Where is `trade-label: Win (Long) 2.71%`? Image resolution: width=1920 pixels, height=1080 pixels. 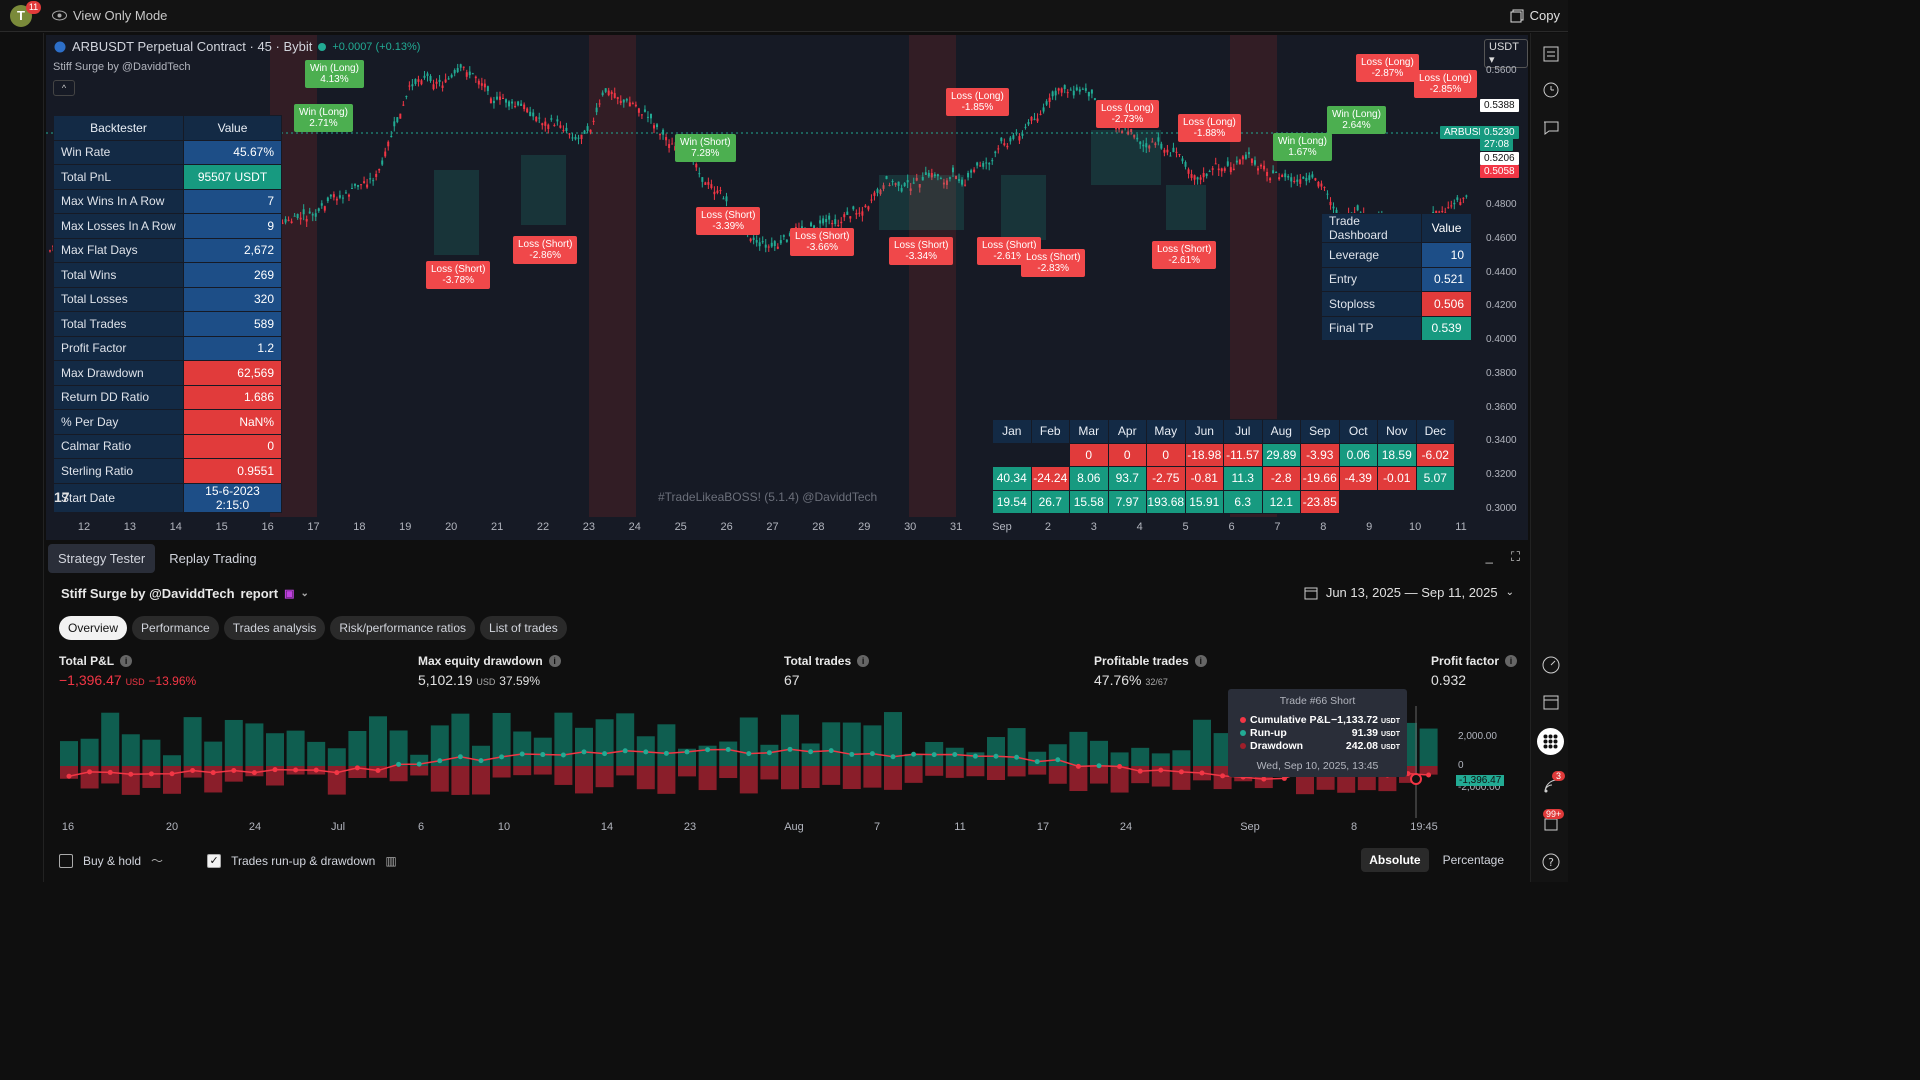
trade-label: Win (Long) 2.71% is located at coordinates (323, 118).